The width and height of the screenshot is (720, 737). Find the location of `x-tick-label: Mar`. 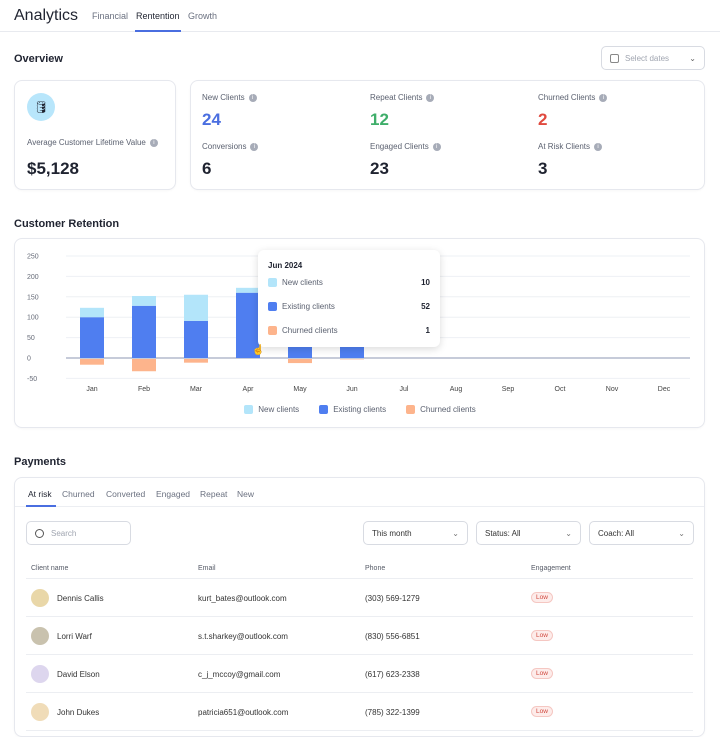

x-tick-label: Mar is located at coordinates (196, 389).